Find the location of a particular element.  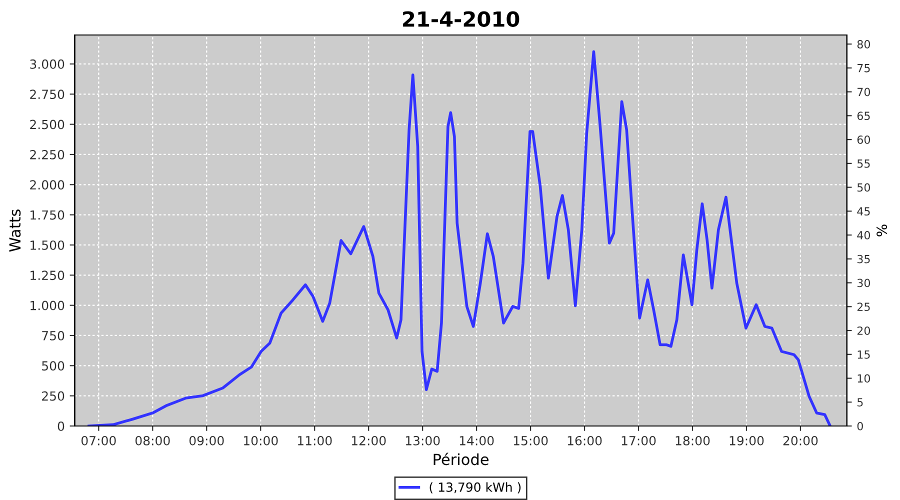

y-tick-label: 2.500 is located at coordinates (47, 125).